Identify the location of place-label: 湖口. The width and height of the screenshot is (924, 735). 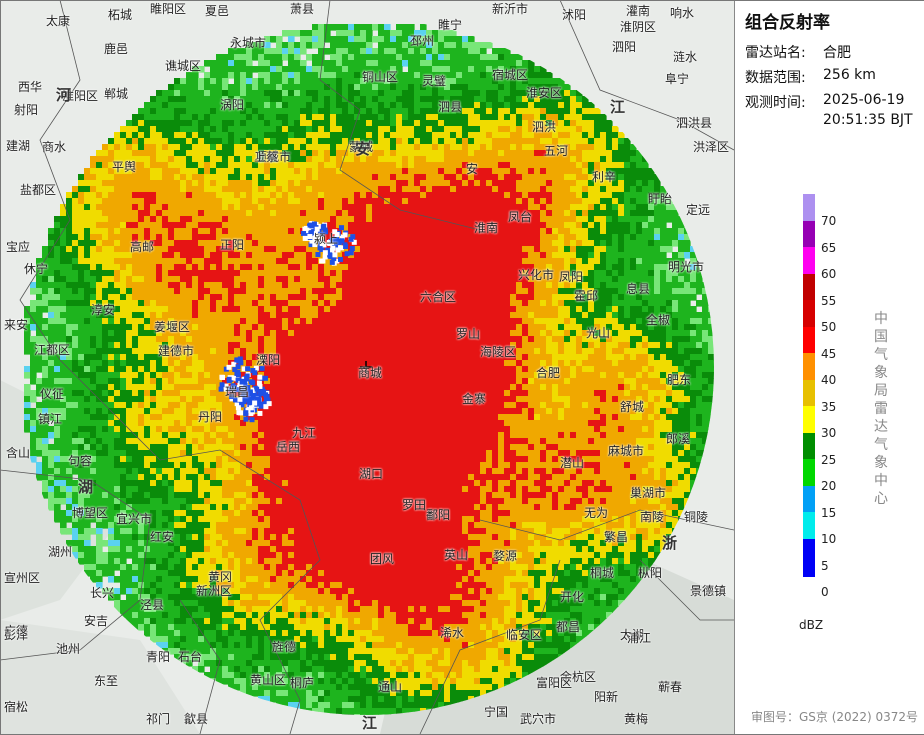
(371, 474).